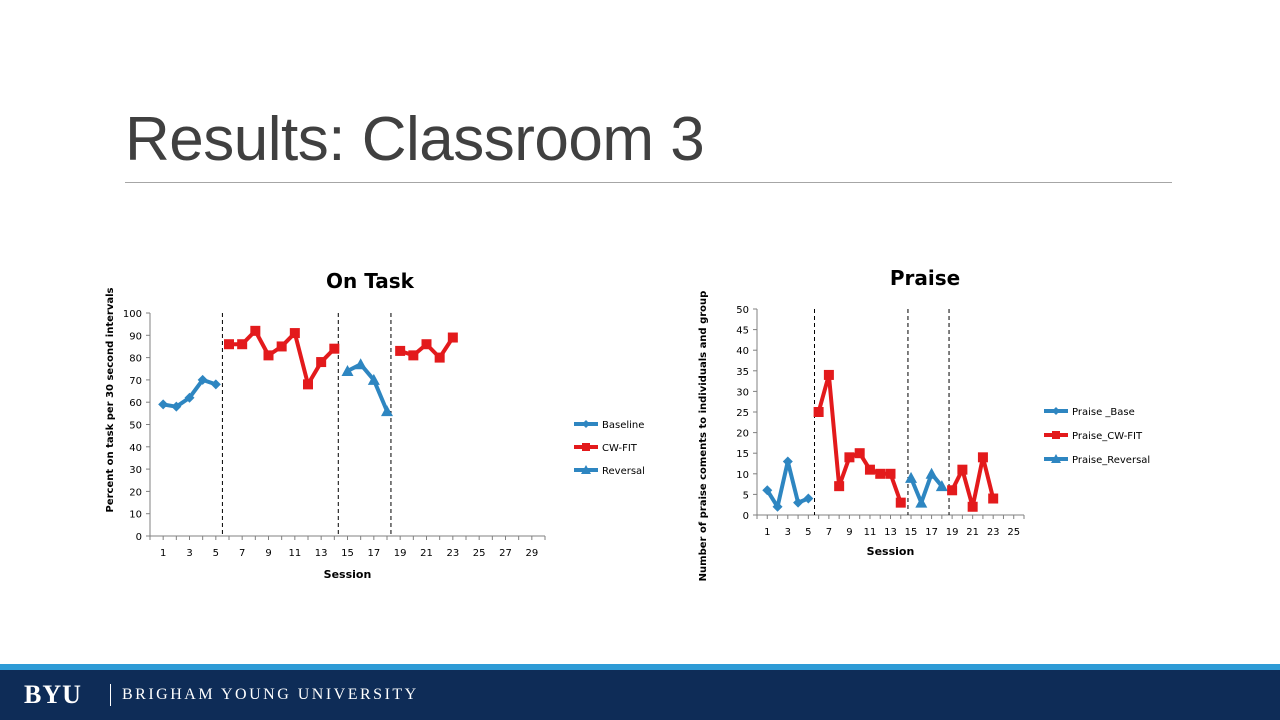  Describe the element at coordinates (742, 331) in the screenshot. I see `y-tick-label: 45` at that location.